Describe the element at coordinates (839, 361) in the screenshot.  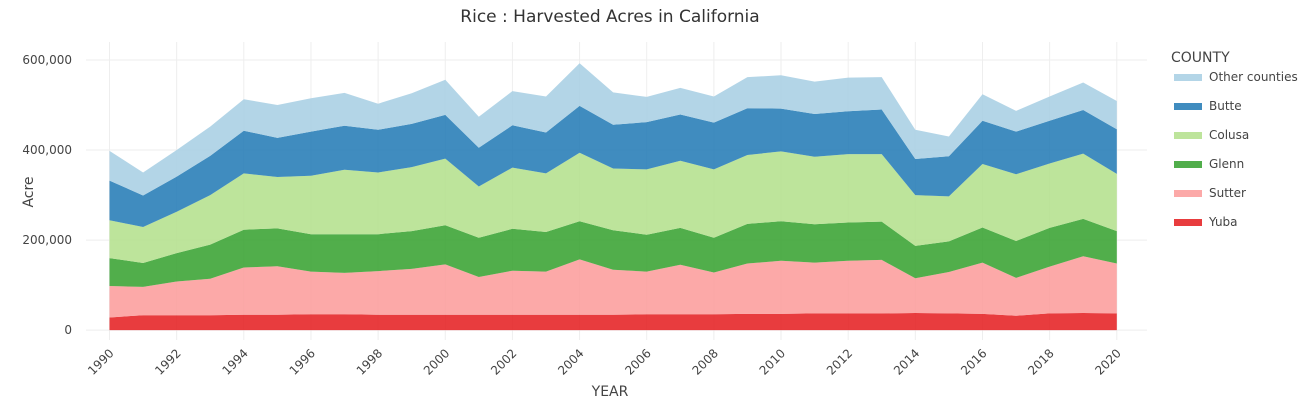
I see `x-tick-label: 2012` at that location.